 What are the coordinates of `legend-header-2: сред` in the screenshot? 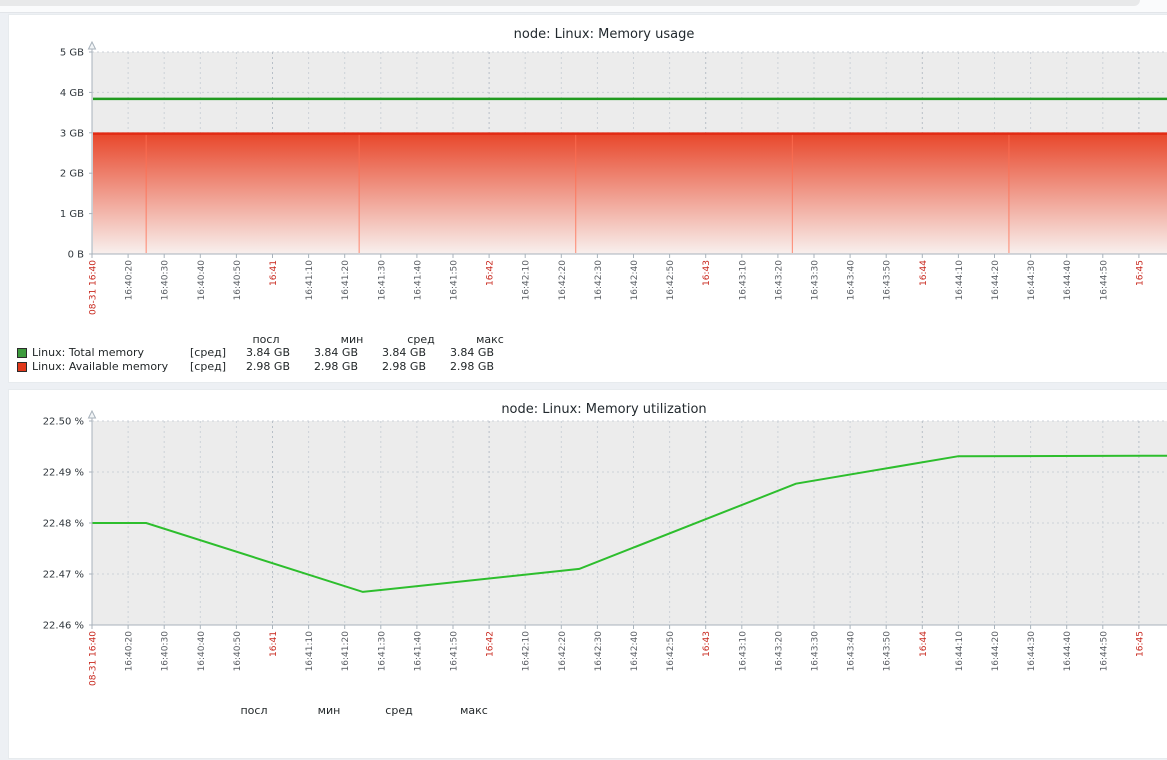 It's located at (421, 339).